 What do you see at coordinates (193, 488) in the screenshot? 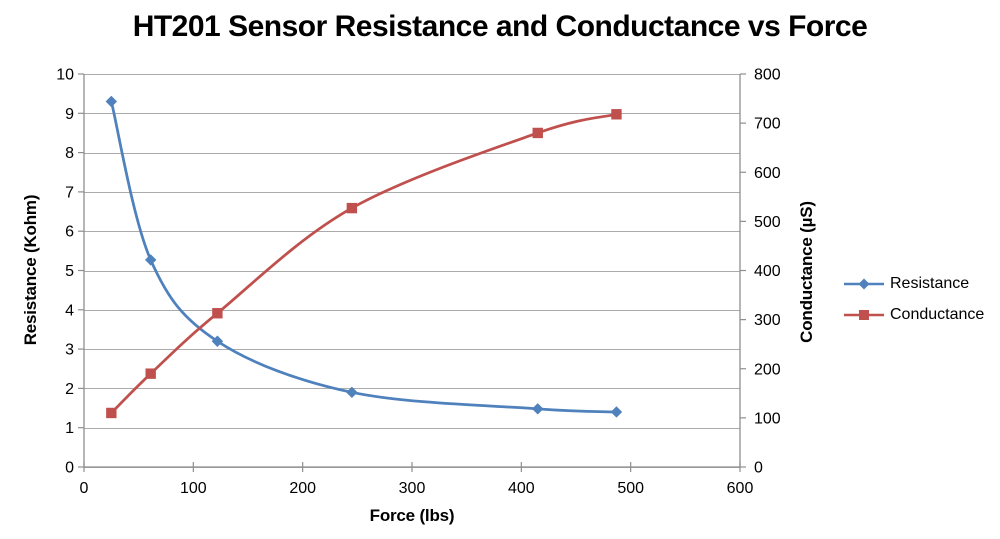
I see `x-axis-tick-label: 100` at bounding box center [193, 488].